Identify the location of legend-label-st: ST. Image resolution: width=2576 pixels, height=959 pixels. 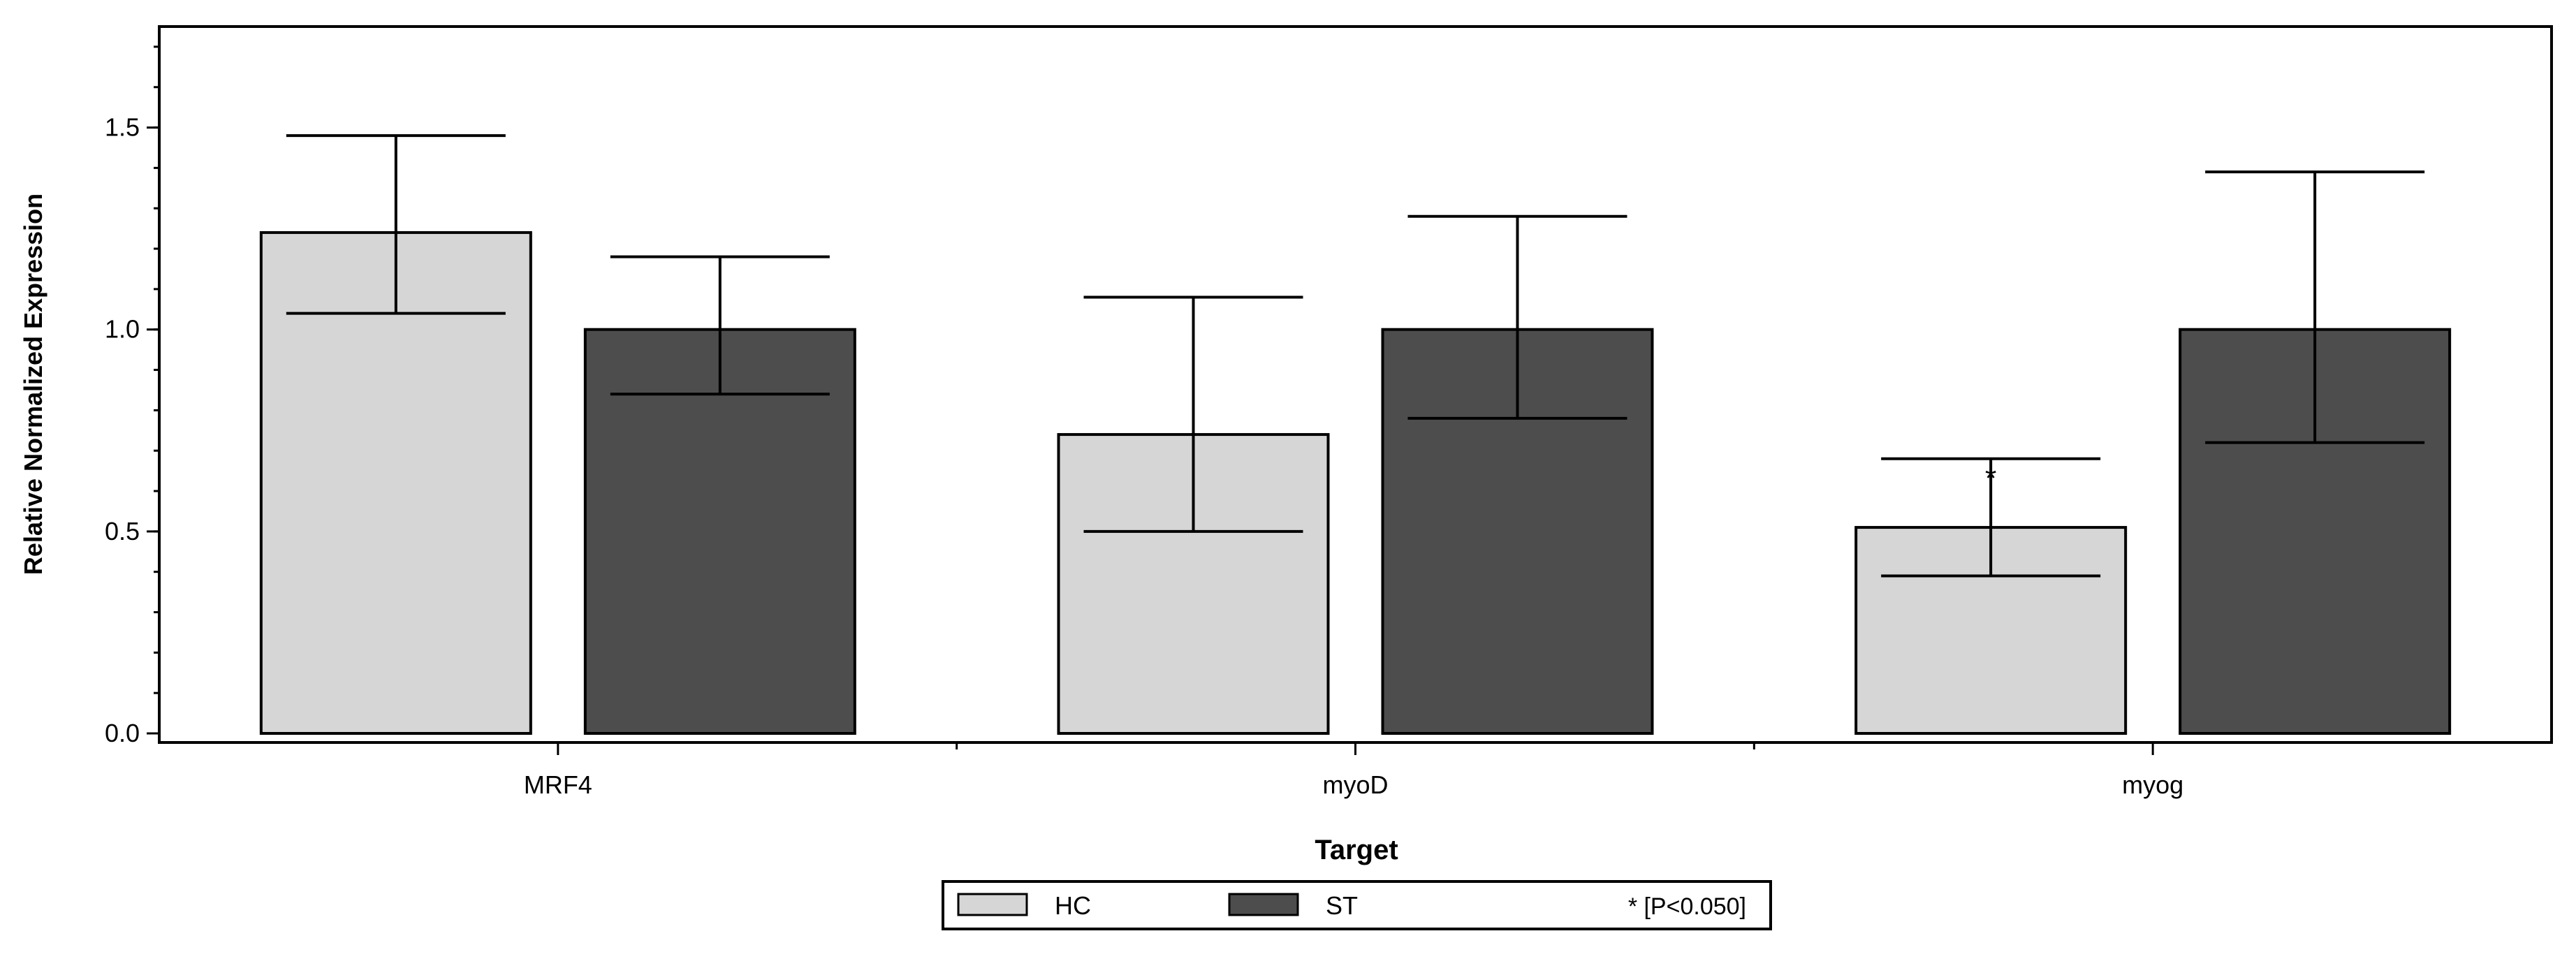
(1342, 905).